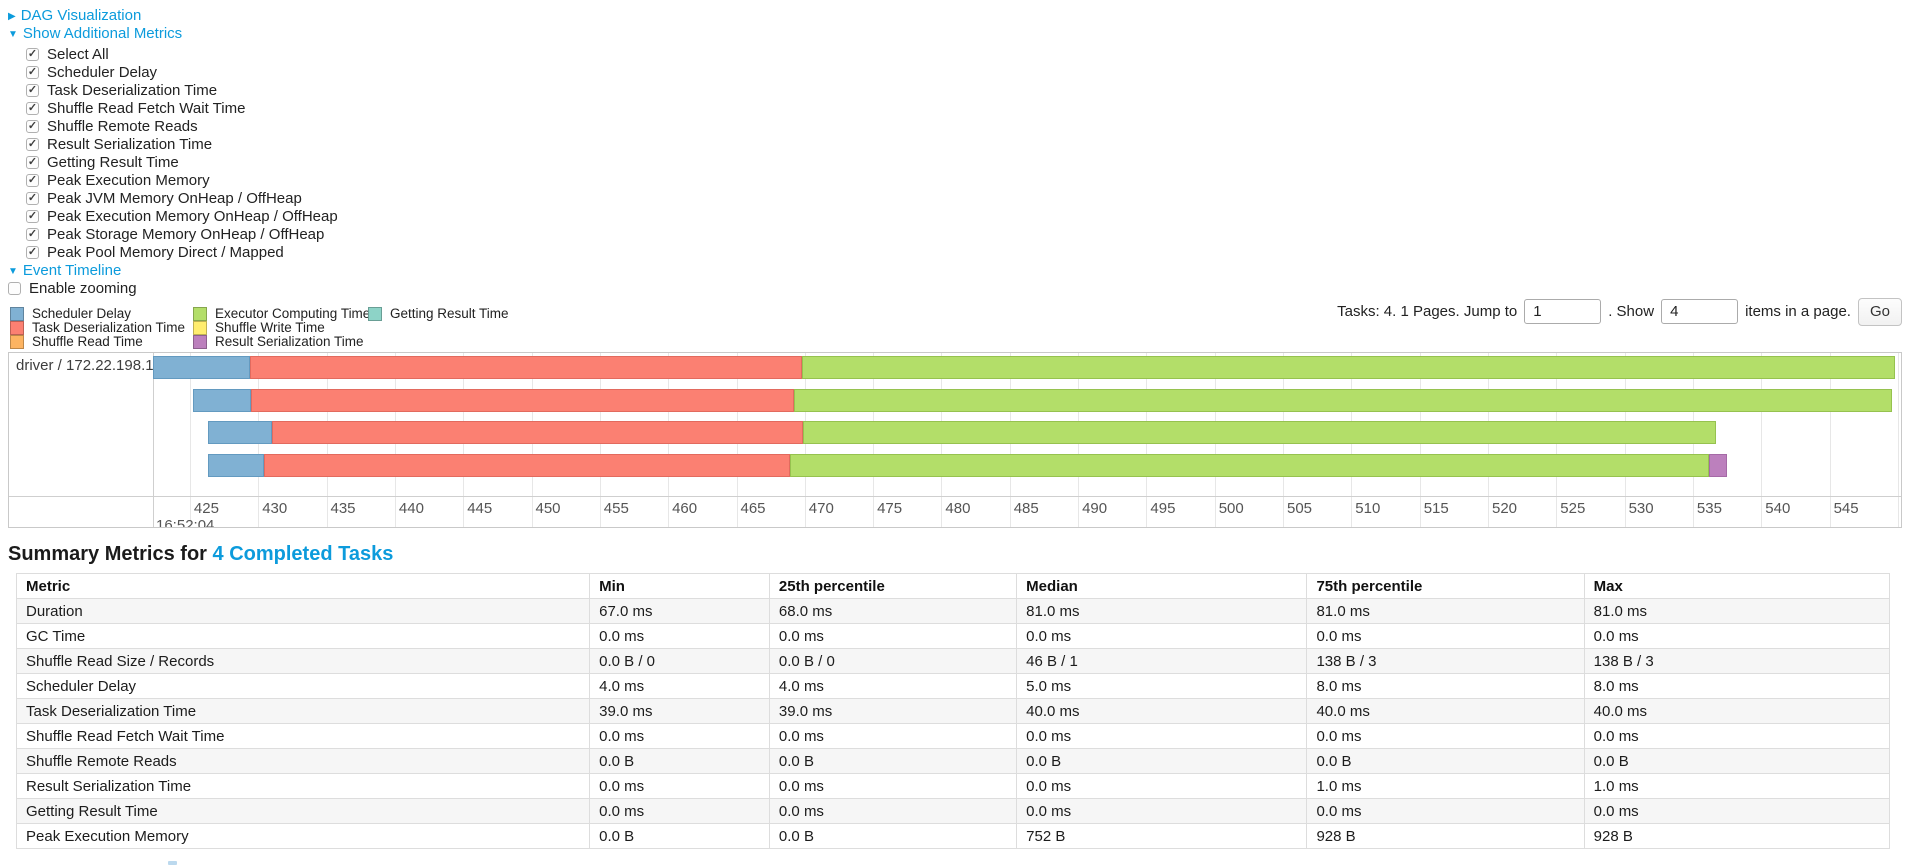 The image size is (1907, 865). Describe the element at coordinates (303, 554) in the screenshot. I see `completed-tasks-link: 4 Completed Tasks` at that location.